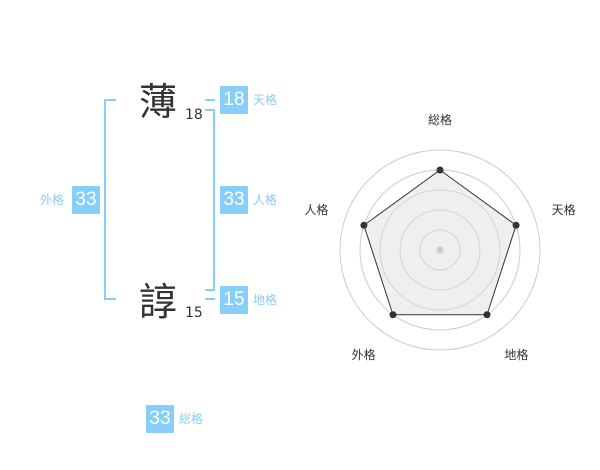 This screenshot has width=600, height=470. What do you see at coordinates (194, 115) in the screenshot?
I see `stroke-count-1: 18` at bounding box center [194, 115].